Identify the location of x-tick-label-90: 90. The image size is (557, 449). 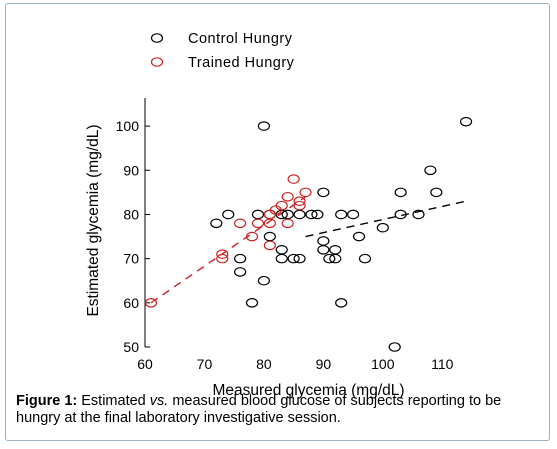
(324, 364).